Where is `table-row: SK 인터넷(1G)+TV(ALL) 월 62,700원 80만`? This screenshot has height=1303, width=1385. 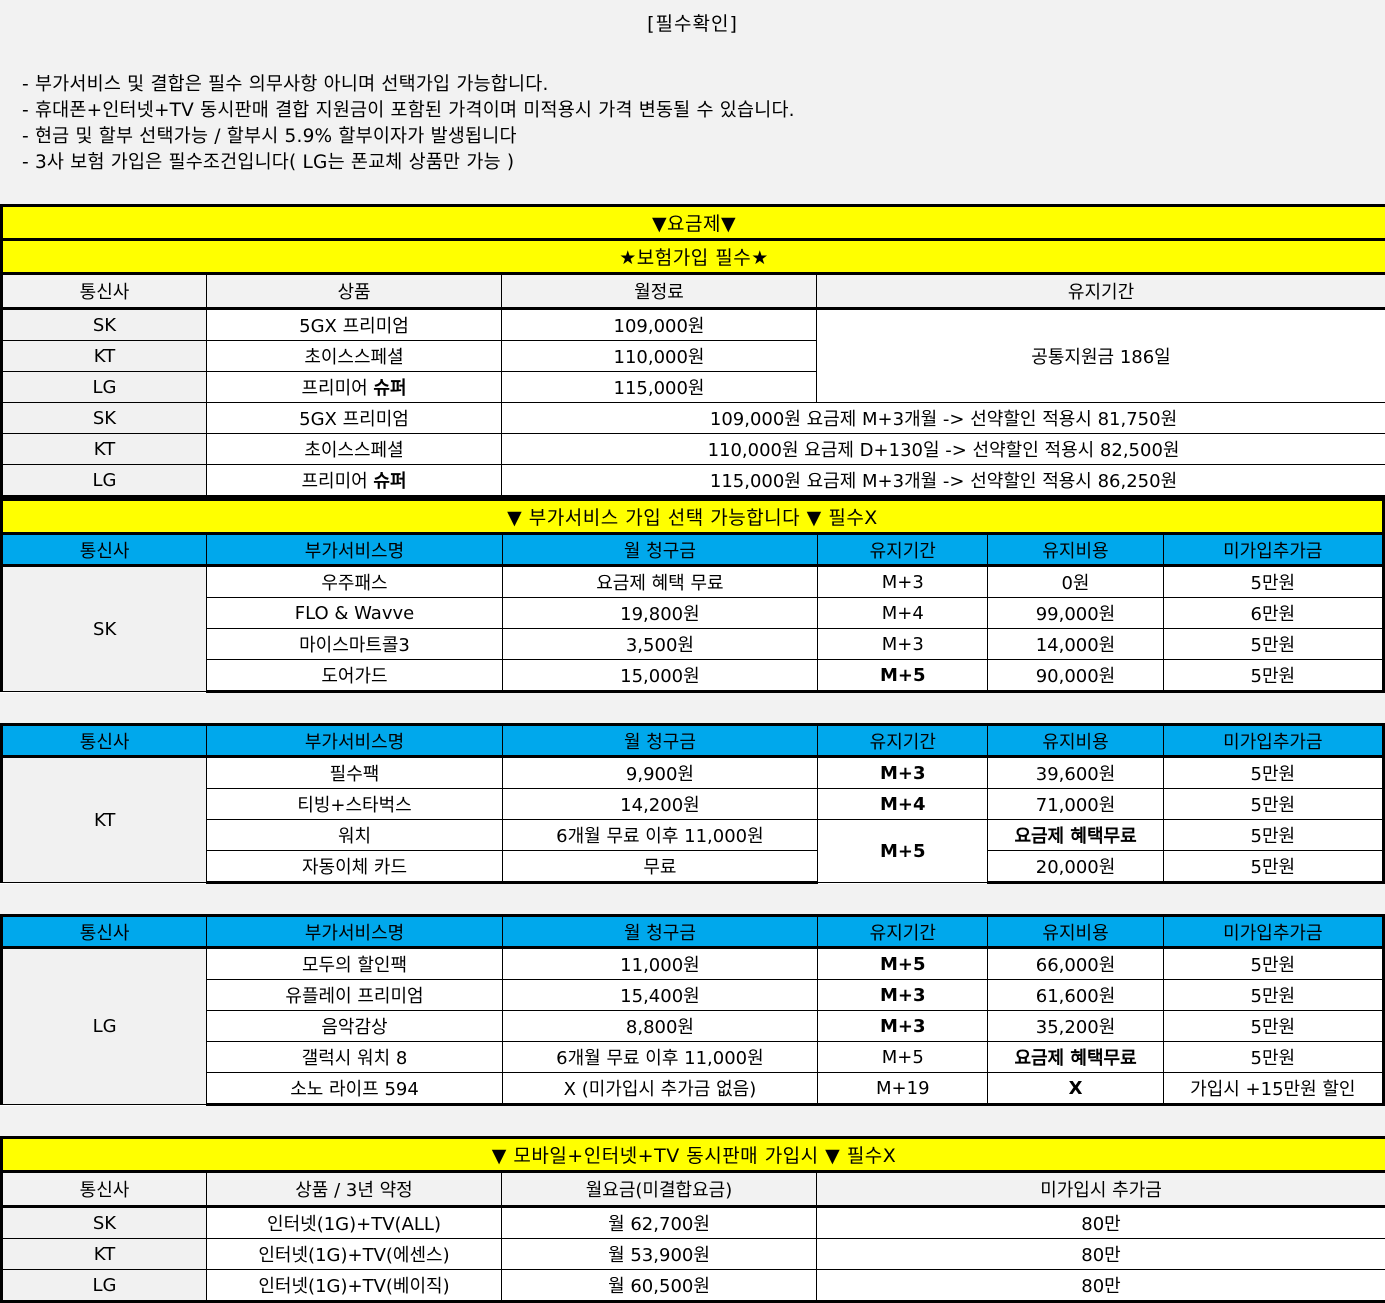
table-row: SK 인터넷(1G)+TV(ALL) 월 62,700원 80만 is located at coordinates (693, 1223).